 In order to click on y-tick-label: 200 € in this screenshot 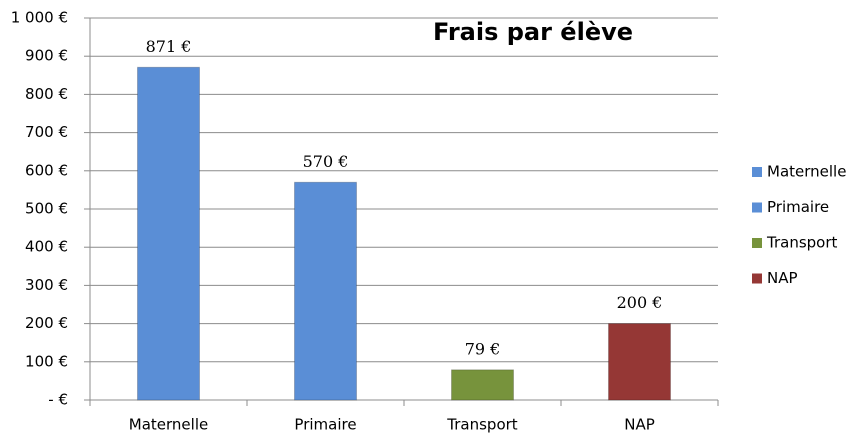, I will do `click(46, 323)`.